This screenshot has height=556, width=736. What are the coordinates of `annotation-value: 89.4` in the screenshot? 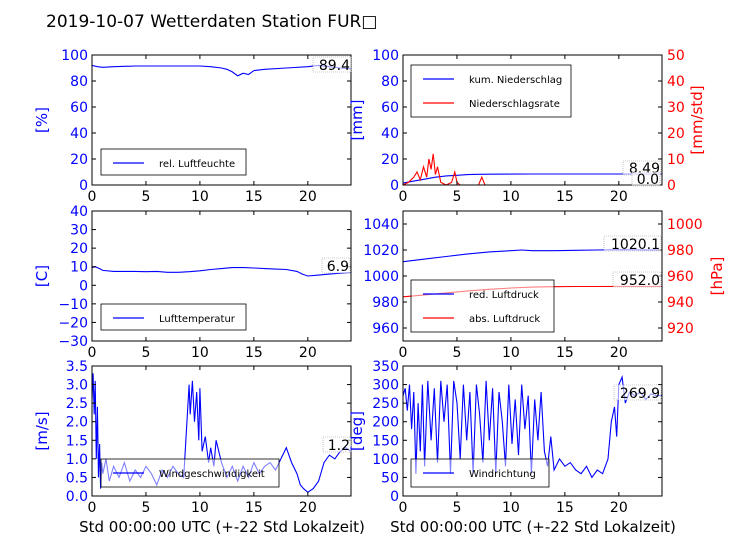 It's located at (334, 66).